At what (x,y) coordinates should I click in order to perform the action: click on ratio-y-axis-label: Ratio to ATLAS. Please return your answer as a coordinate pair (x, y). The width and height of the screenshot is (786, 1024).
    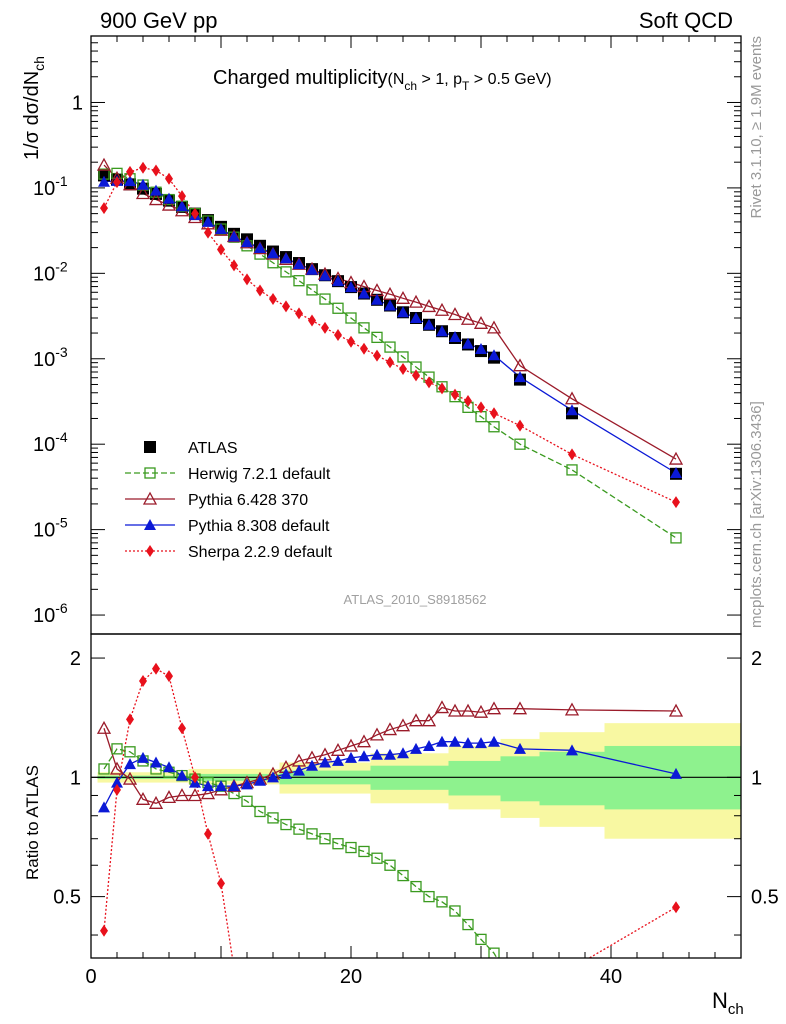
    Looking at the image, I should click on (32, 822).